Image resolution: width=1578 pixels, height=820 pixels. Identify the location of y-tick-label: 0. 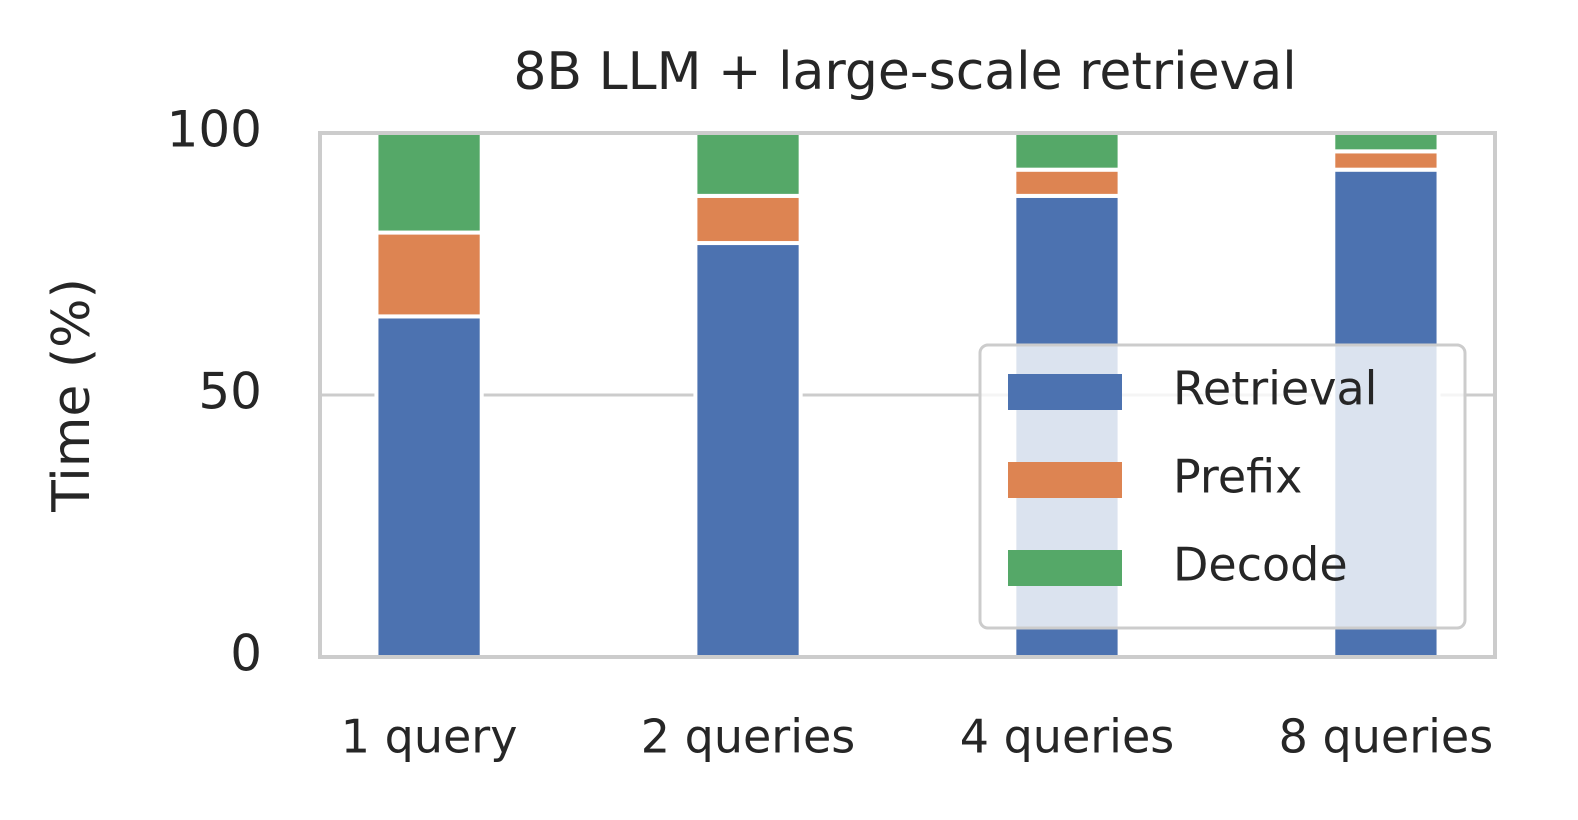
(246, 654).